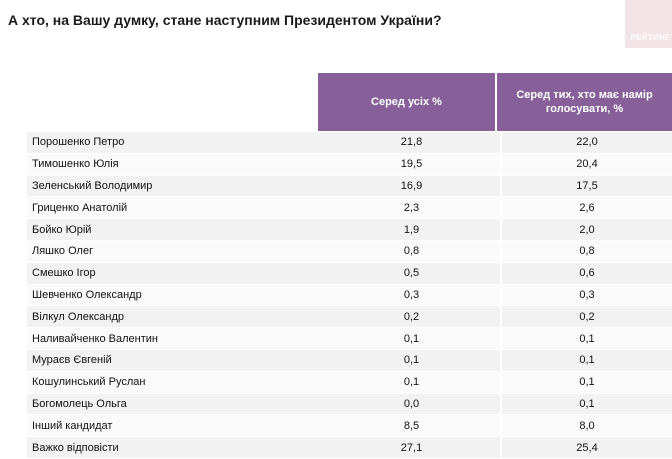 The width and height of the screenshot is (672, 459). Describe the element at coordinates (411, 251) in the screenshot. I see `value-all: 0,8` at that location.